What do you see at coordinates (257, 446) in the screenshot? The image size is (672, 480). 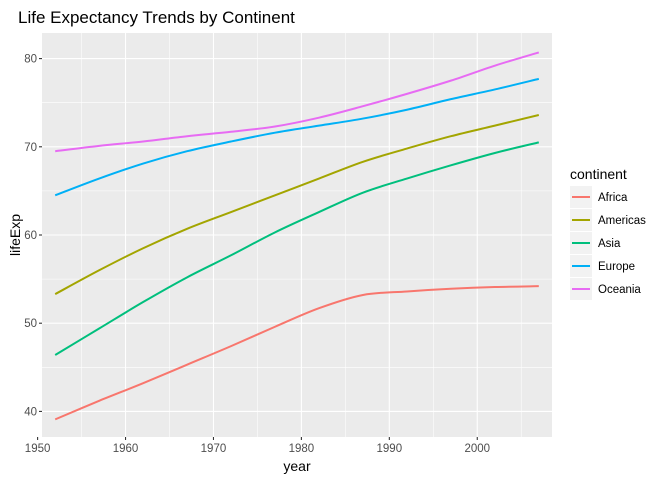 I see `x-axis-ticks: 1950 1960 1970 1980 1990 2000` at bounding box center [257, 446].